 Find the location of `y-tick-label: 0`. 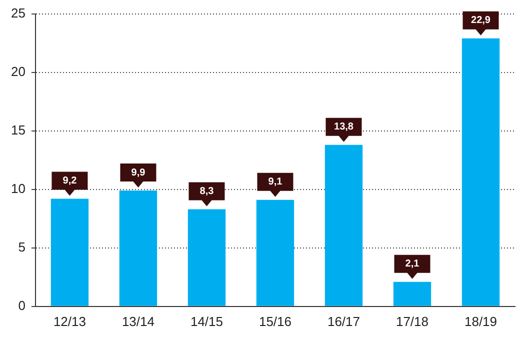

y-tick-label: 0 is located at coordinates (22, 305).